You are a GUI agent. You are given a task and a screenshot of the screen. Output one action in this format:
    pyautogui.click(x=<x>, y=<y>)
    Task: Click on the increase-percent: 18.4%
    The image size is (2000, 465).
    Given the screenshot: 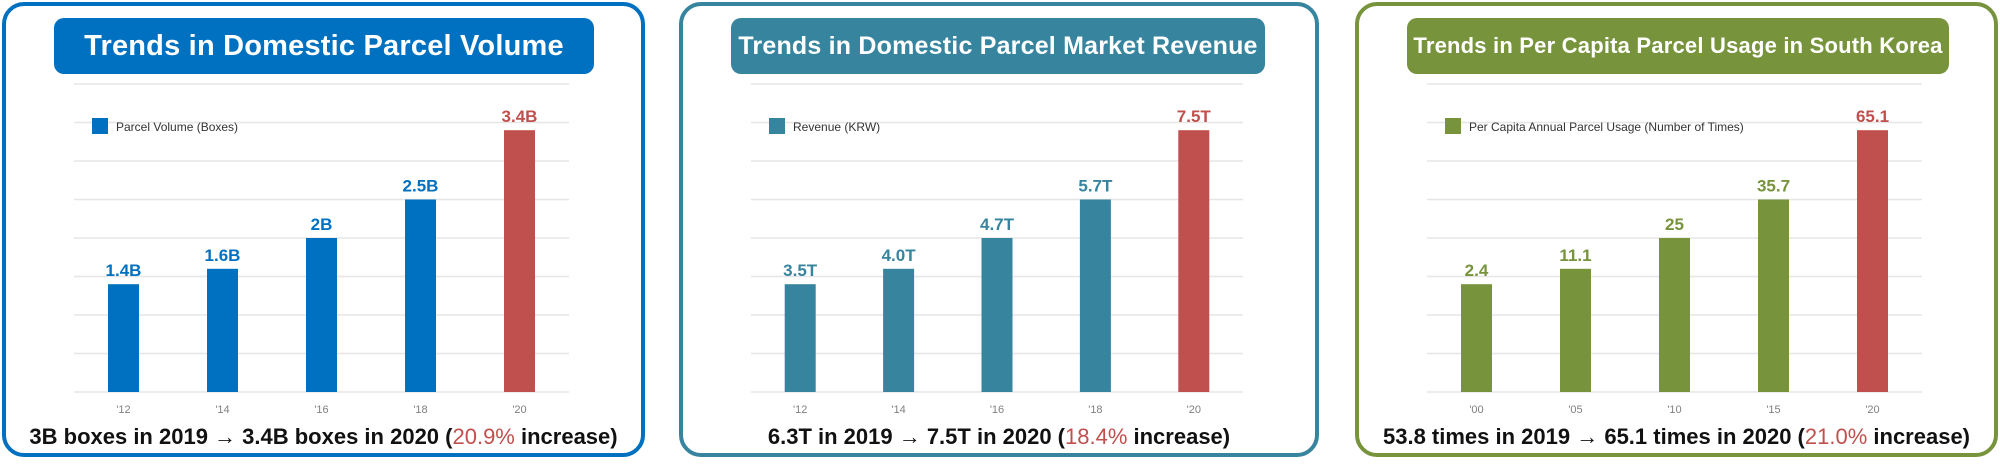 What is the action you would take?
    pyautogui.click(x=1096, y=436)
    